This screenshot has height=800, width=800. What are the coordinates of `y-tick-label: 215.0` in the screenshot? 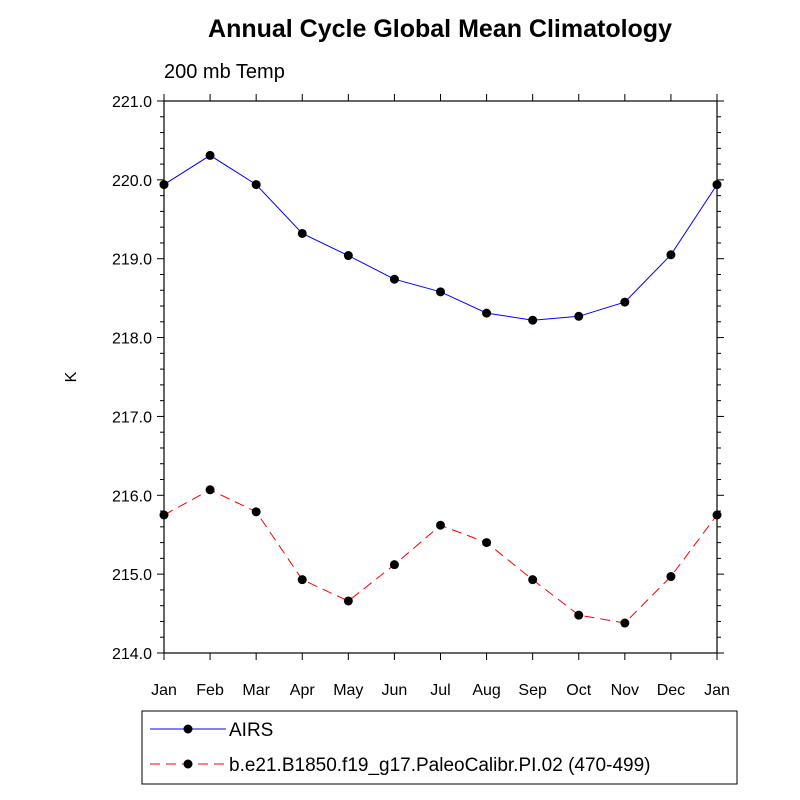 It's located at (132, 575).